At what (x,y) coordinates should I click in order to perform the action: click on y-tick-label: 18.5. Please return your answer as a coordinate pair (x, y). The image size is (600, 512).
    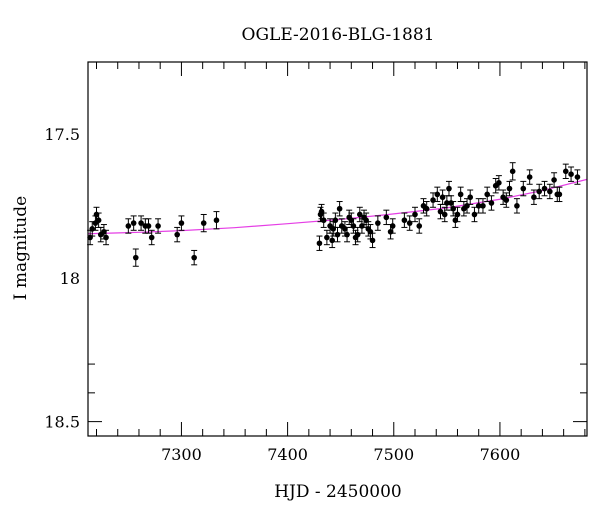
    Looking at the image, I should click on (62, 422).